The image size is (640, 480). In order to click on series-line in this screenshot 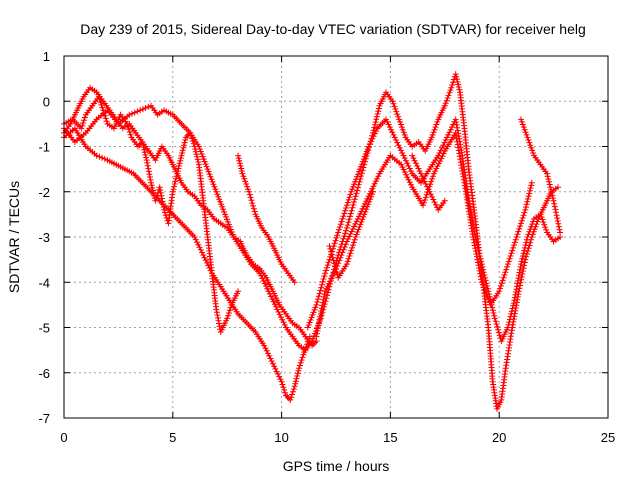, I will do `click(266, 219)`.